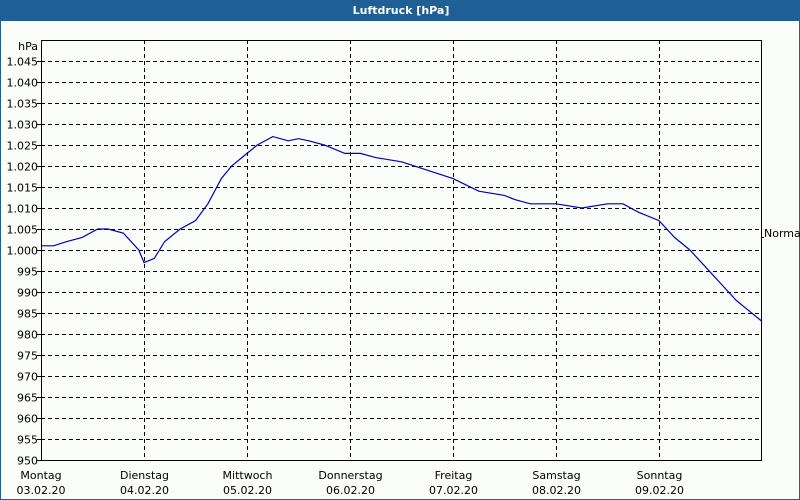 The image size is (800, 500). I want to click on window-title: Luftdruck [hPa], so click(400, 10).